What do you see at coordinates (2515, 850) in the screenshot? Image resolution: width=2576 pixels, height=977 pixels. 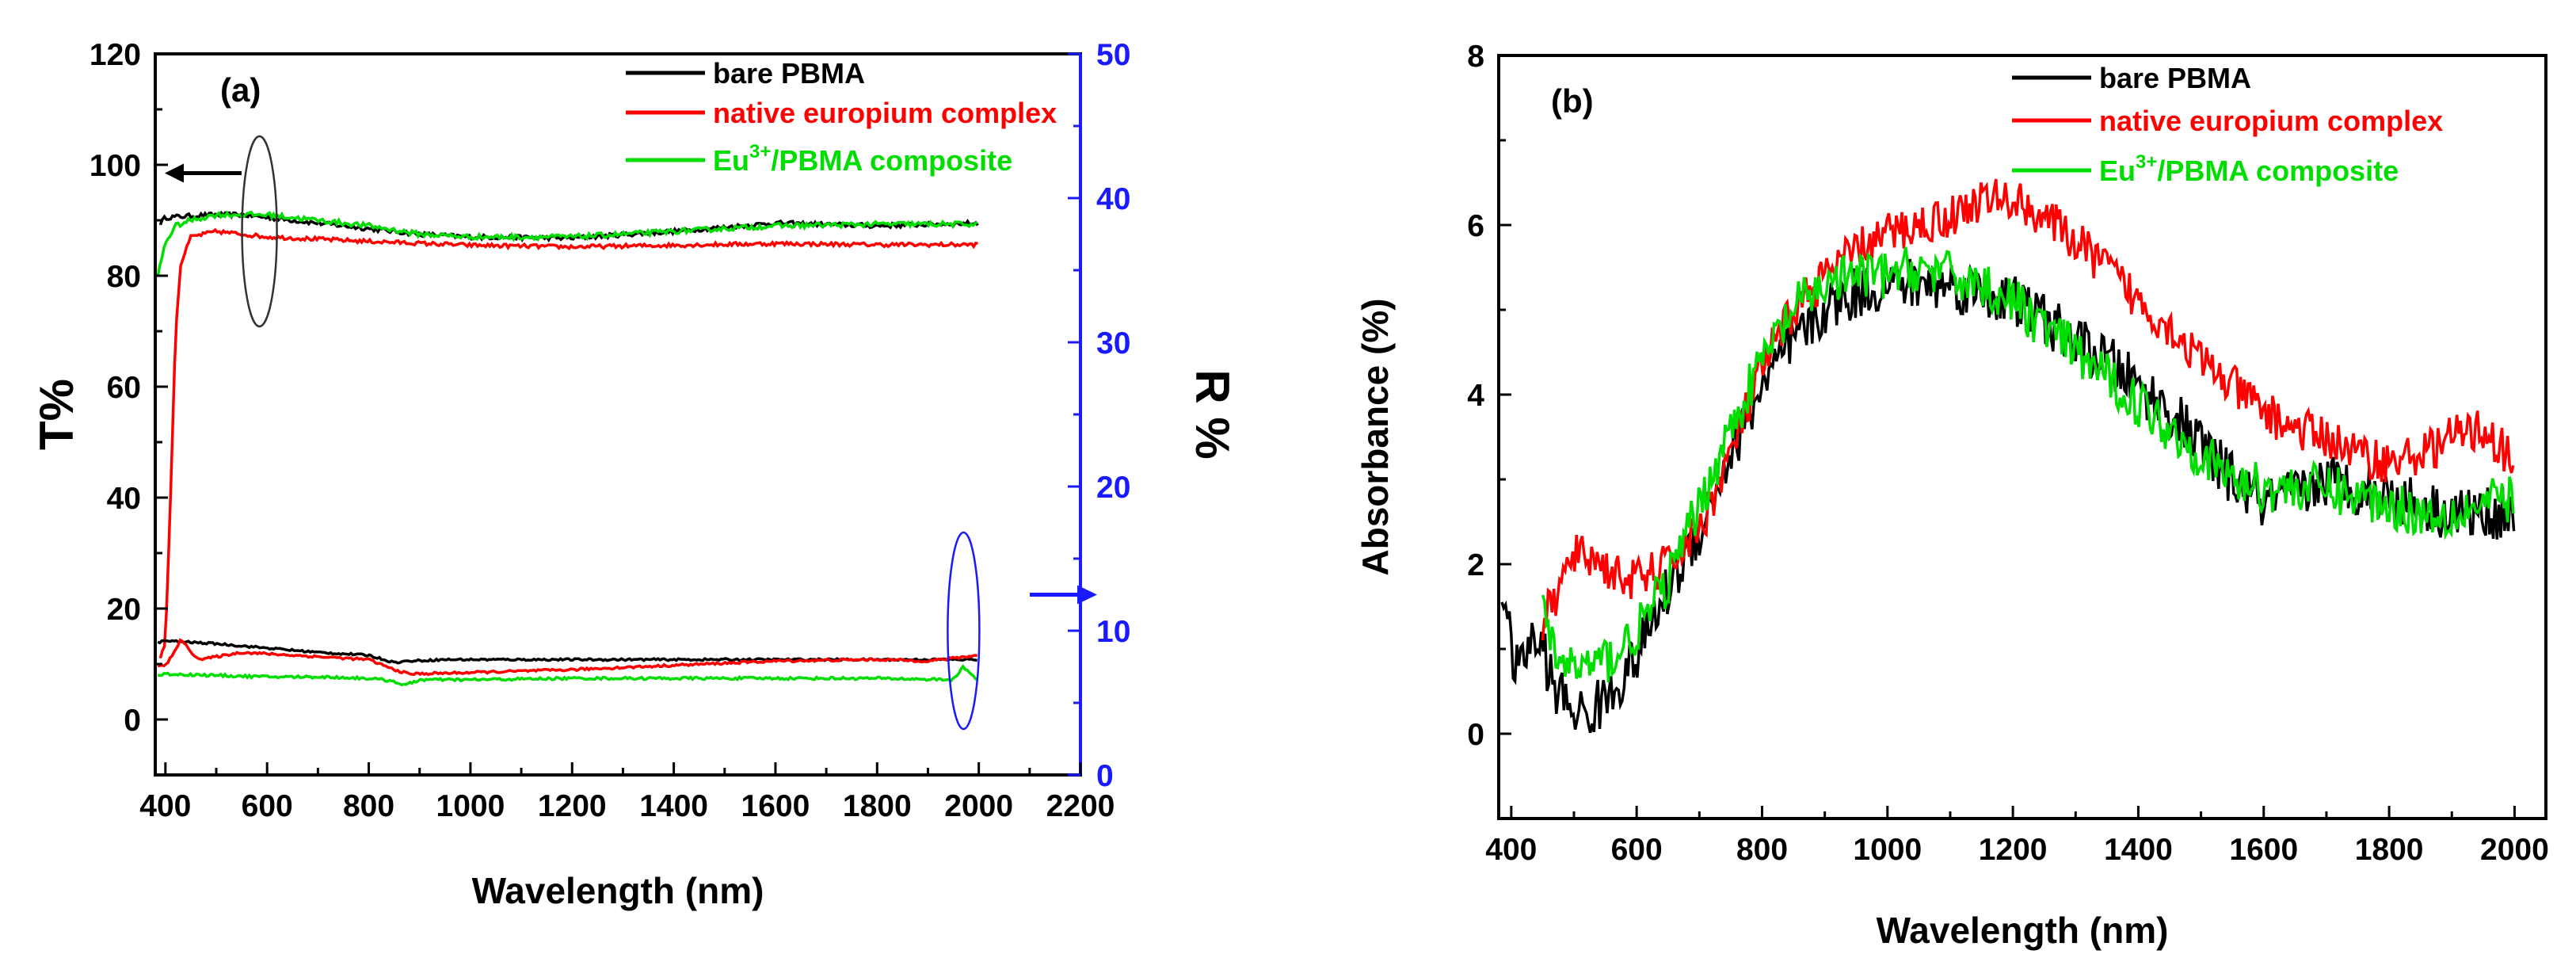 I see `chart-b-x-tick-label: 2000` at bounding box center [2515, 850].